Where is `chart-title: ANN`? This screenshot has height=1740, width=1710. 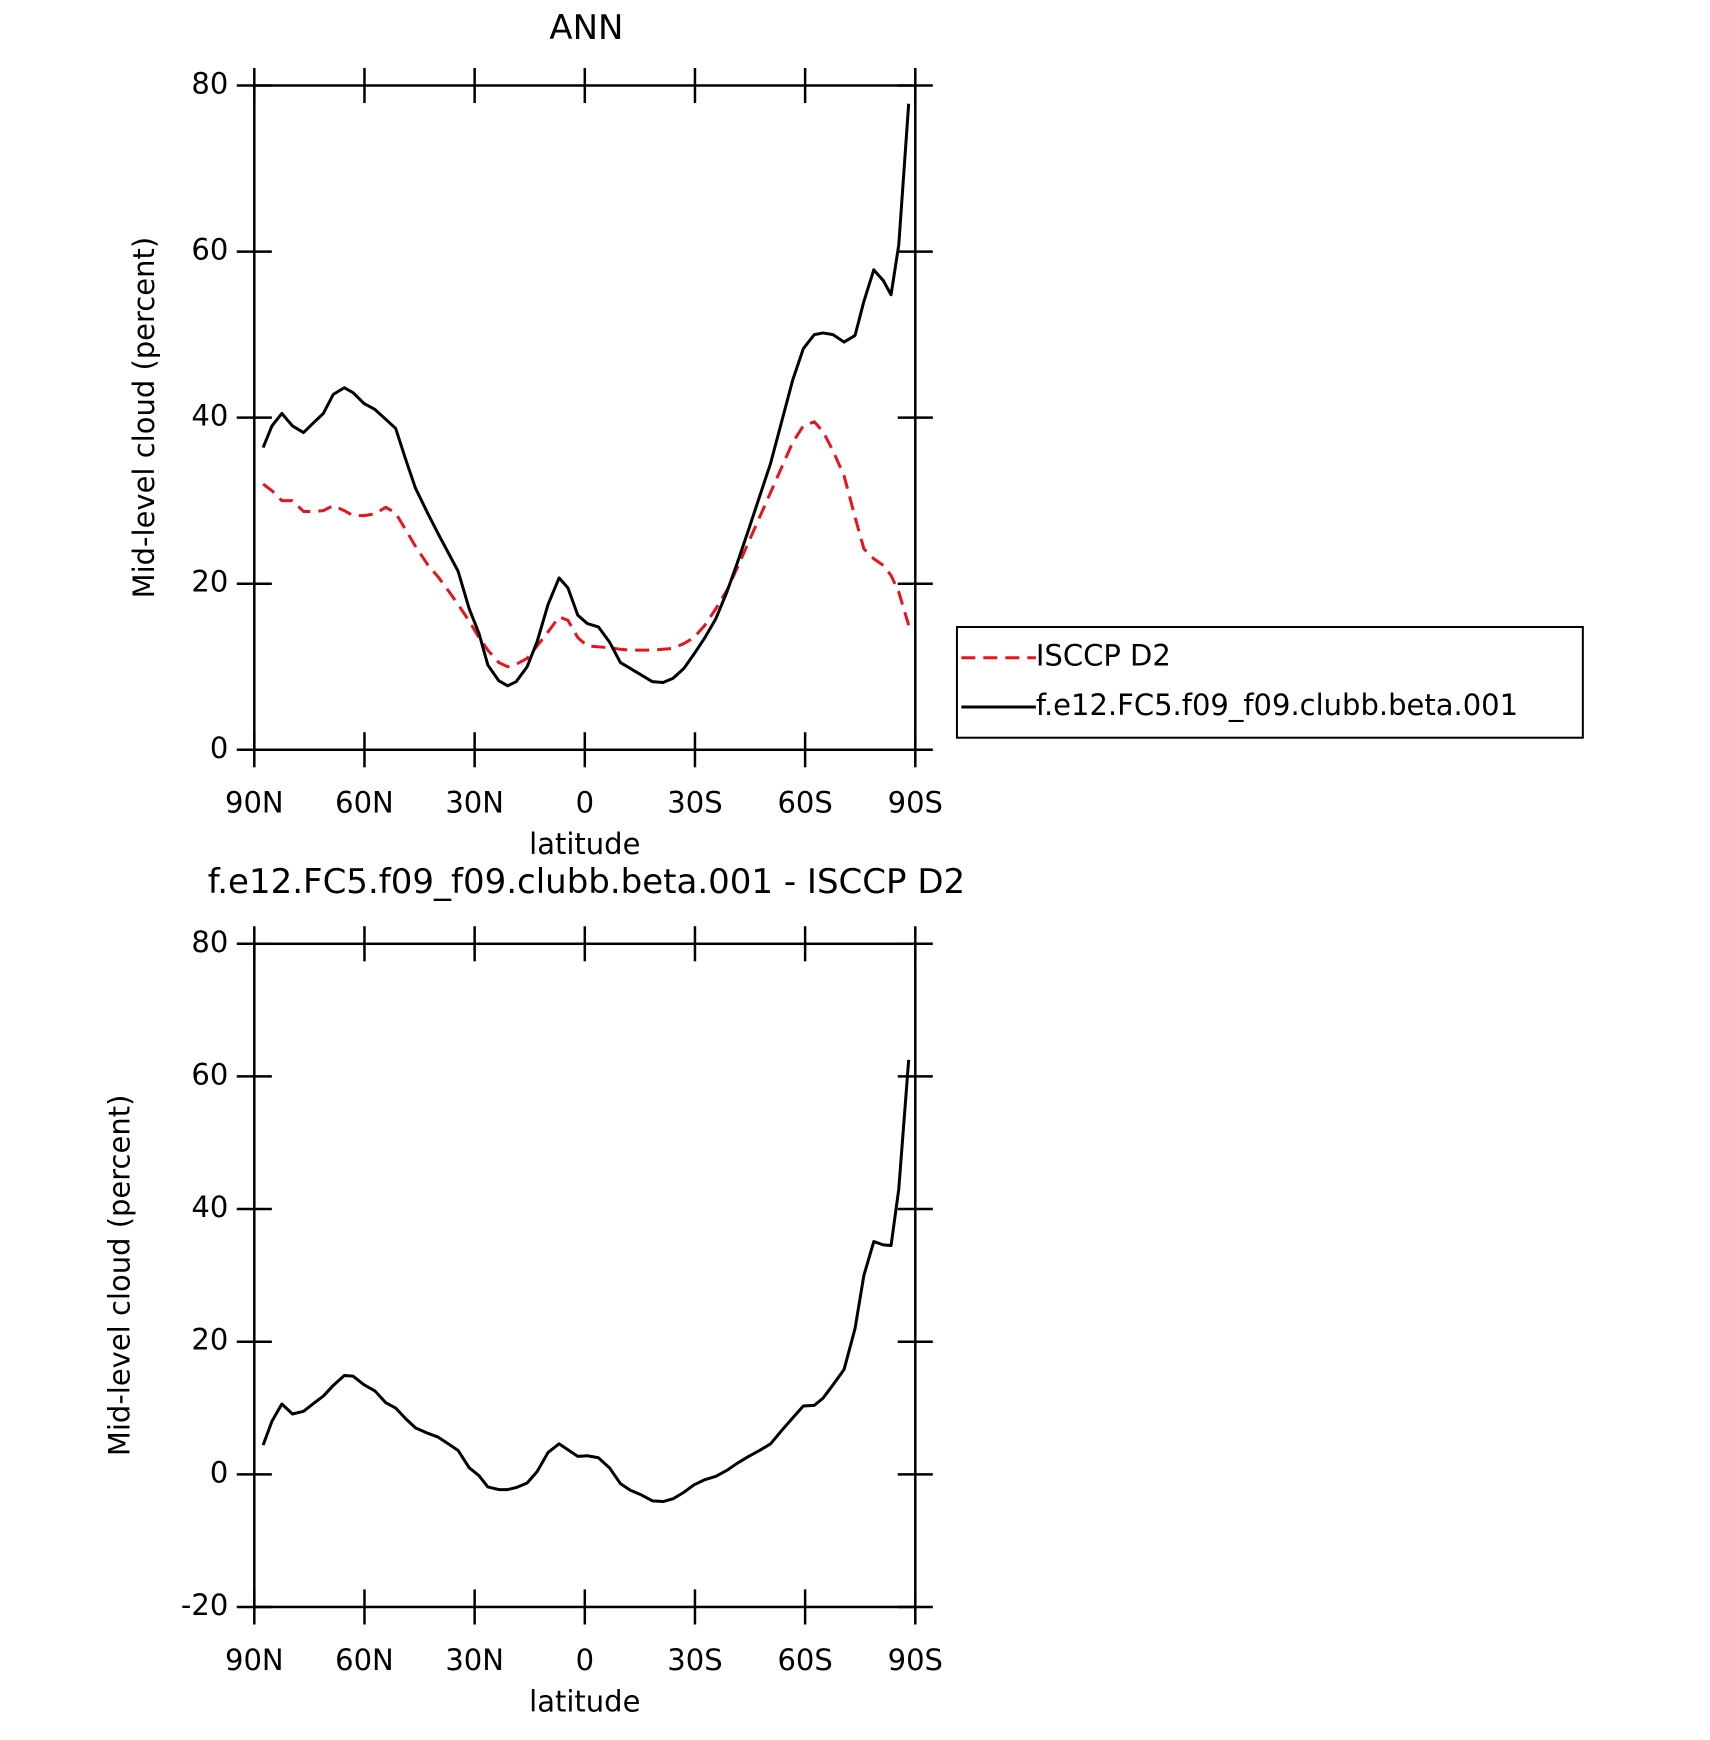
chart-title: ANN is located at coordinates (586, 28).